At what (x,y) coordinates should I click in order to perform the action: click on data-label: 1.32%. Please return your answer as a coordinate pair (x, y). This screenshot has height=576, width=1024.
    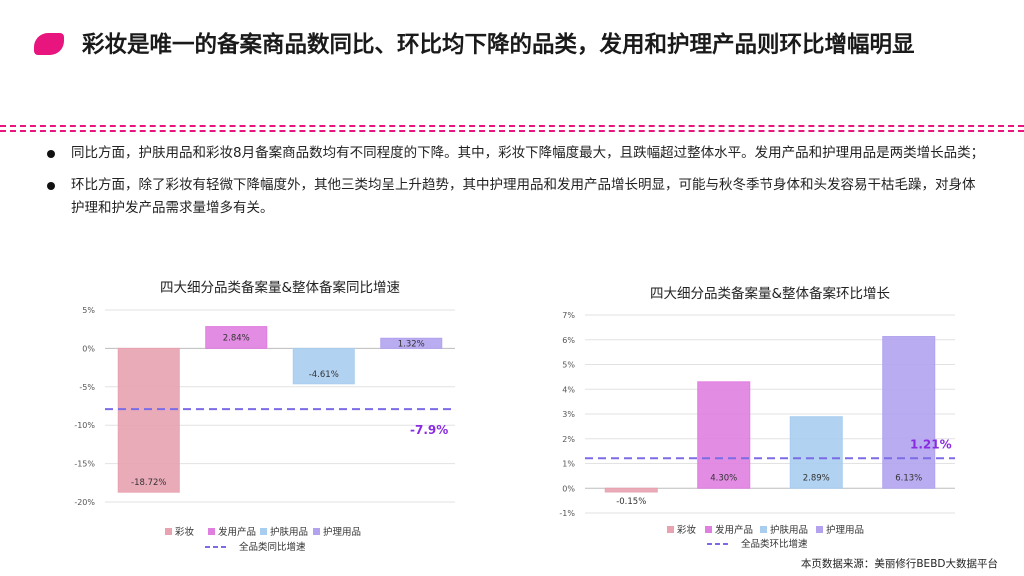
    Looking at the image, I should click on (411, 344).